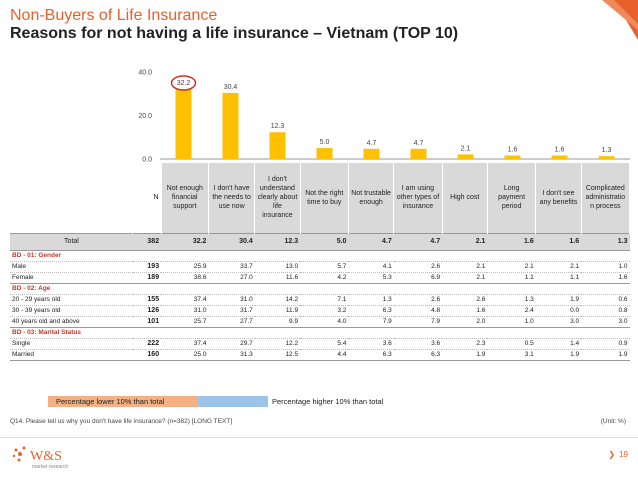 The height and width of the screenshot is (479, 638). I want to click on cell-value: 25.7, so click(185, 321).